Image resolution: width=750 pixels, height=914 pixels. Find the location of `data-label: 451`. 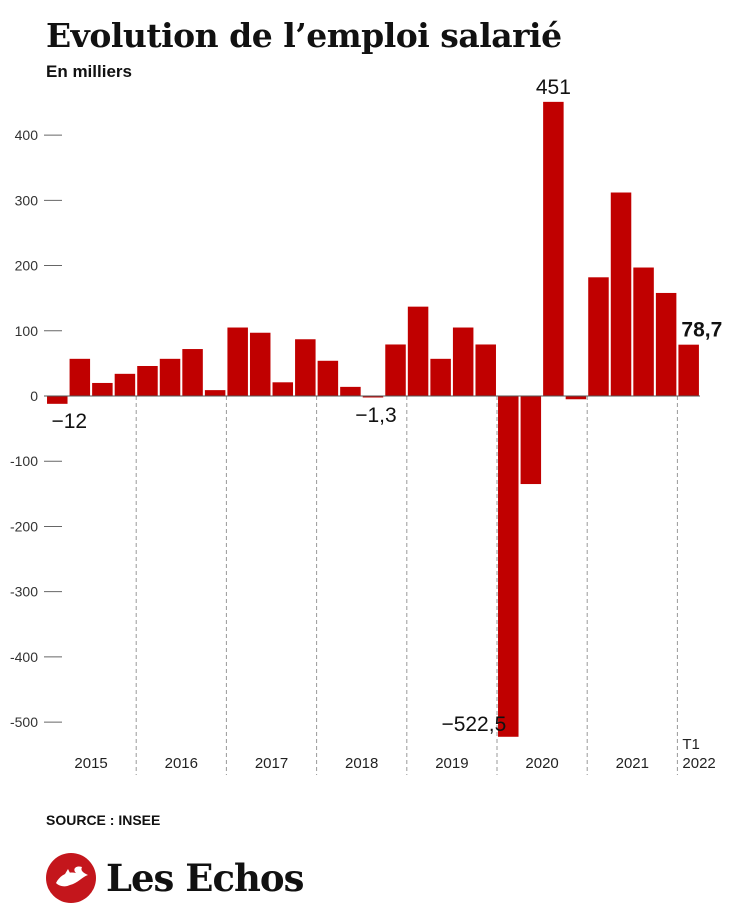

data-label: 451 is located at coordinates (553, 87).